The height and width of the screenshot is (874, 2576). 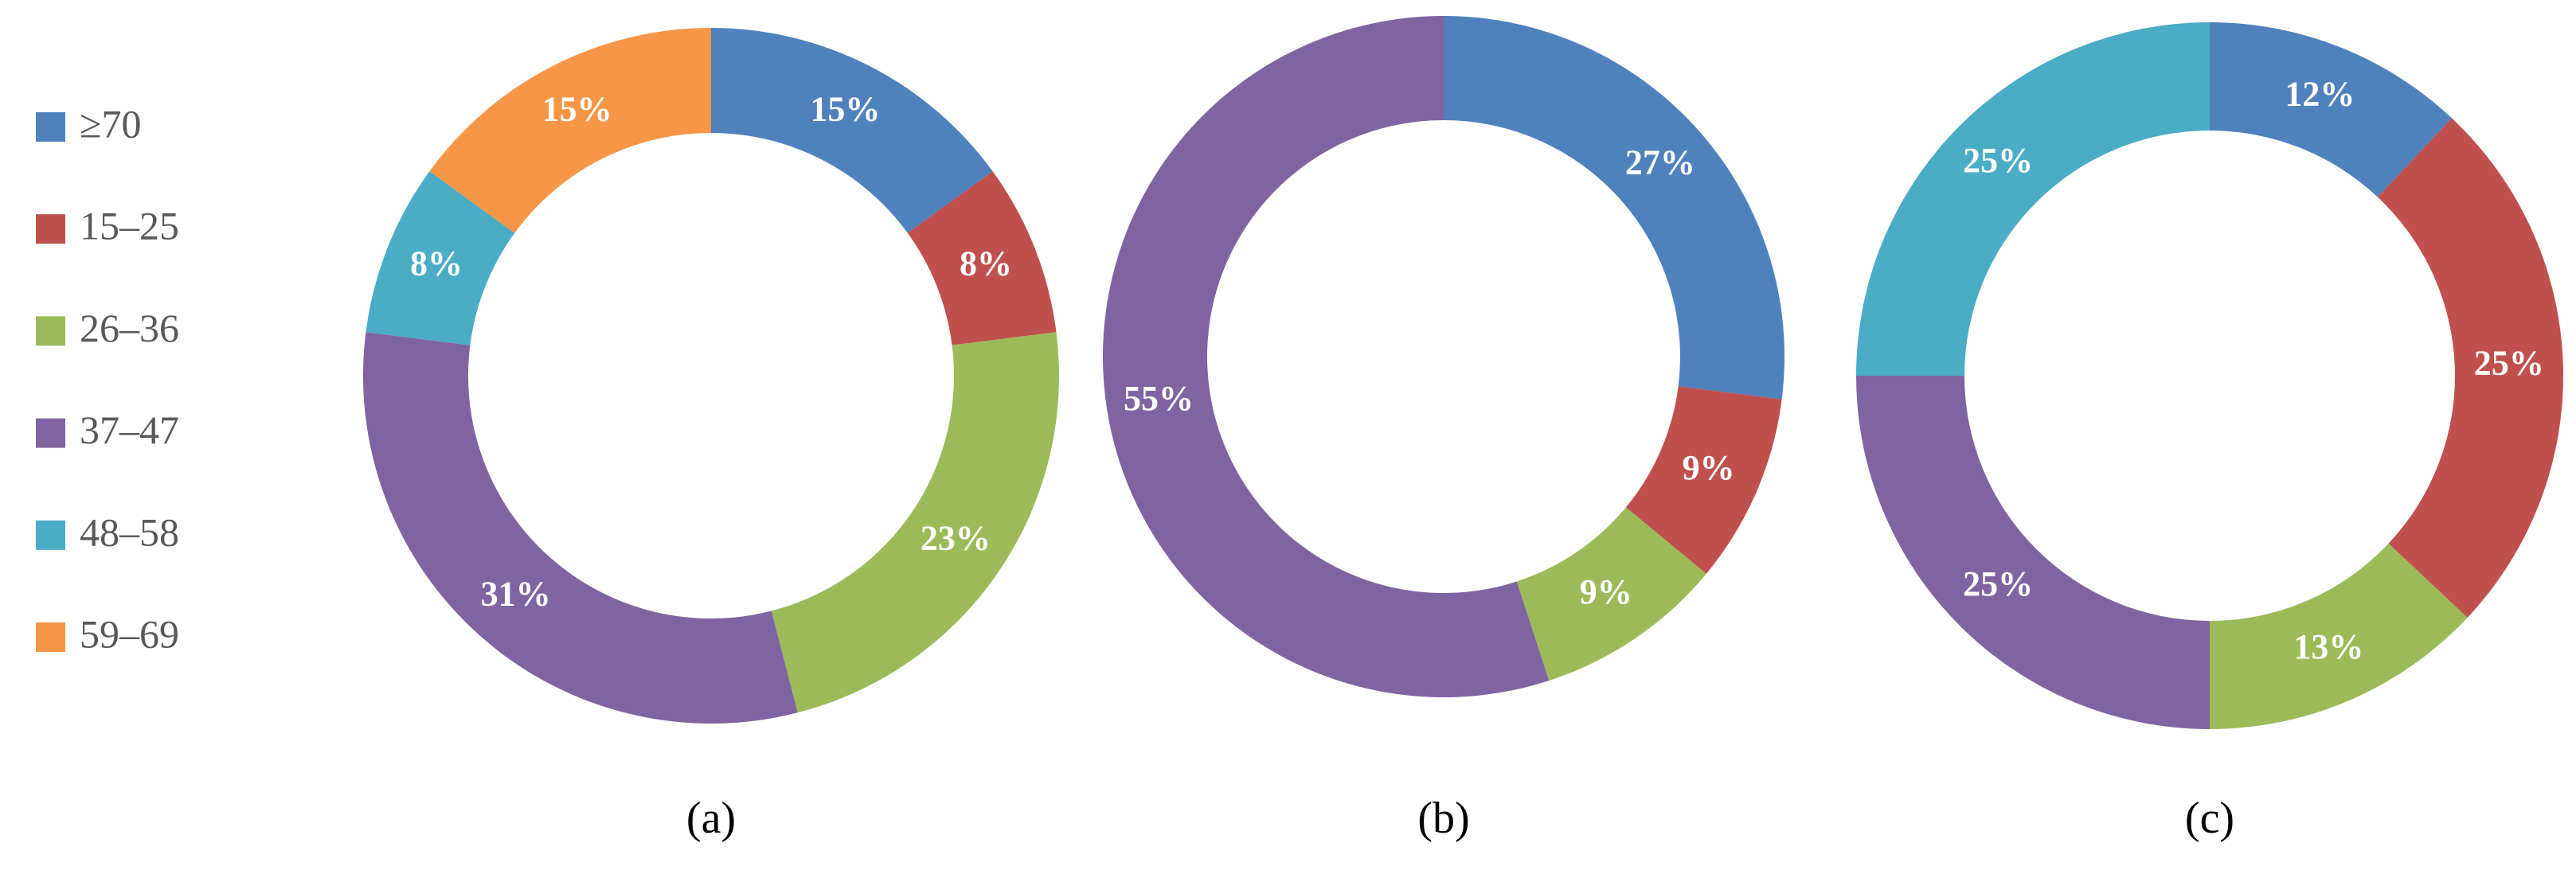 I want to click on data-label: 12%, so click(x=2320, y=93).